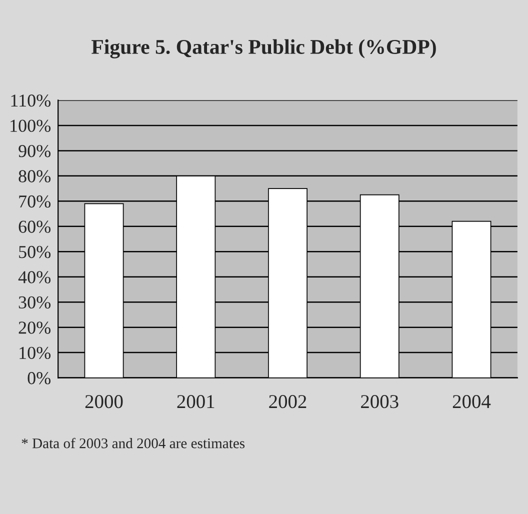 This screenshot has width=528, height=514. Describe the element at coordinates (31, 100) in the screenshot. I see `y-tick-label: 110%` at that location.